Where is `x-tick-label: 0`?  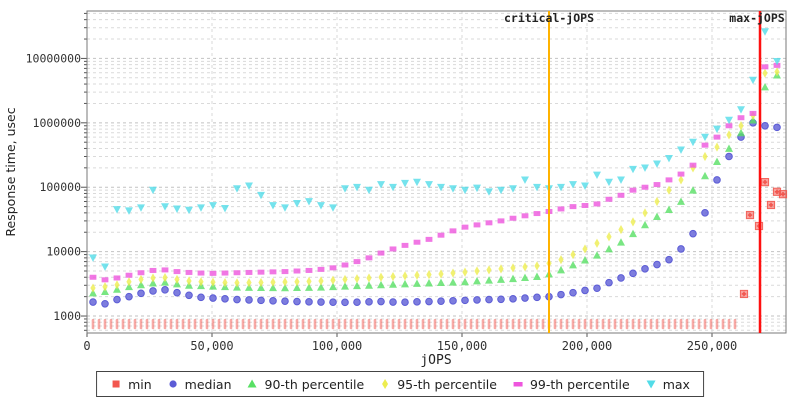 x-tick-label: 0 is located at coordinates (86, 346).